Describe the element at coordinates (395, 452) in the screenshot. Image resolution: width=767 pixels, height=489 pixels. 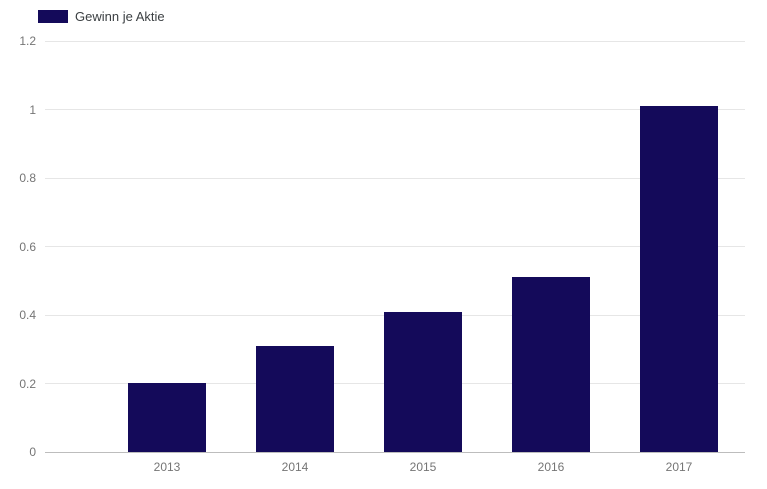
I see `baseline` at that location.